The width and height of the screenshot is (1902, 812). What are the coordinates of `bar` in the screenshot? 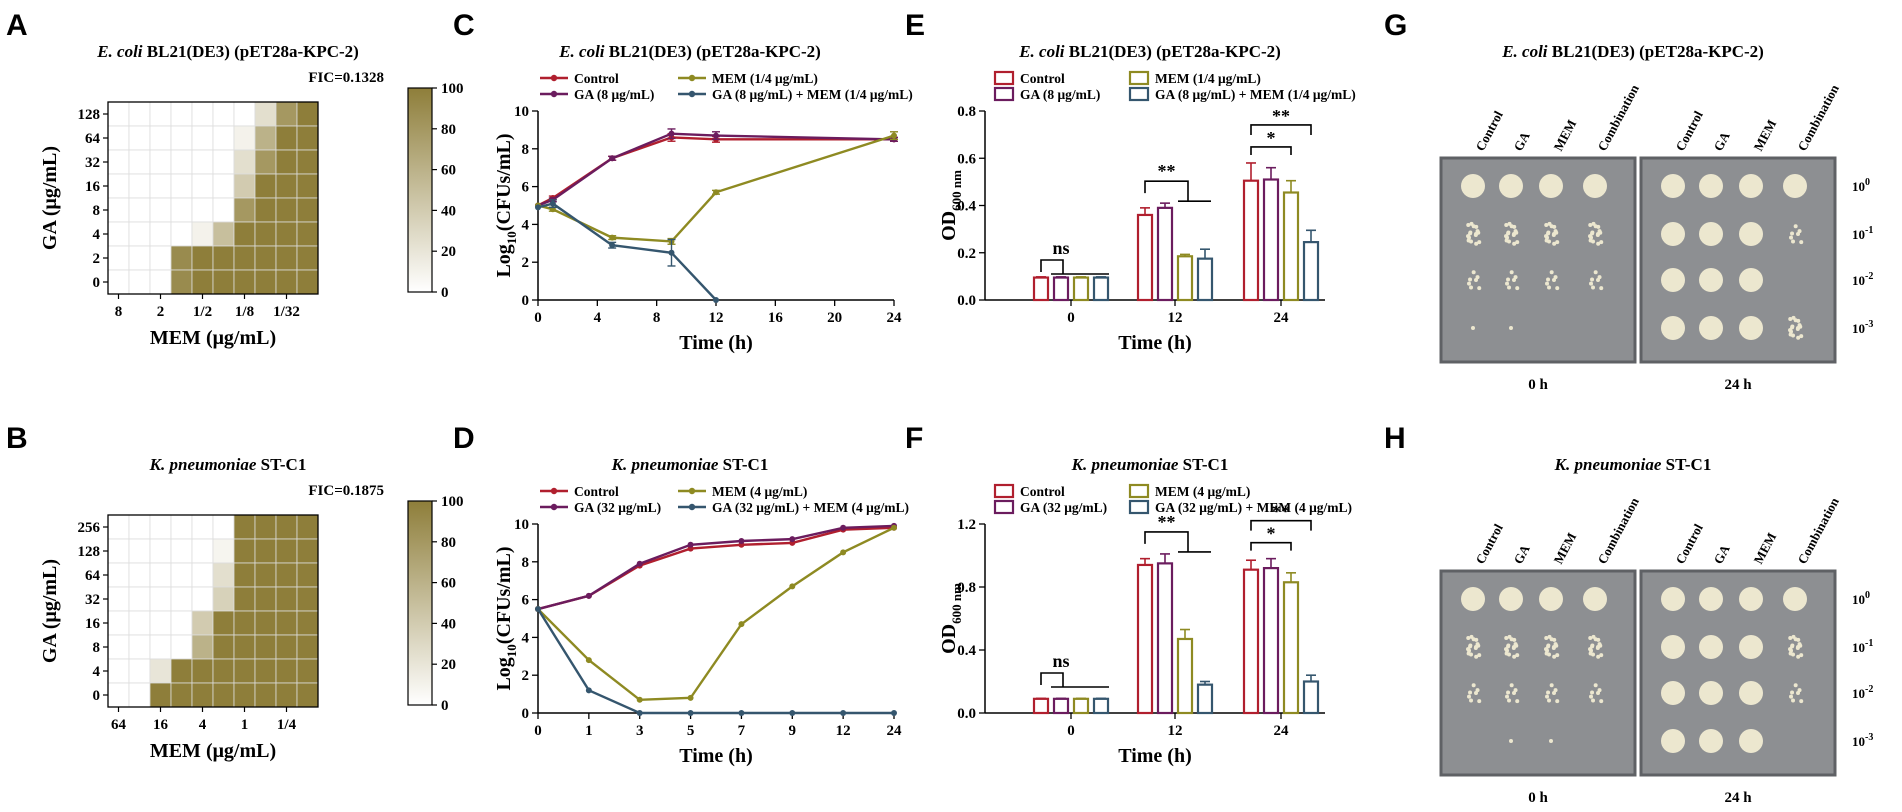 It's located at (1251, 240).